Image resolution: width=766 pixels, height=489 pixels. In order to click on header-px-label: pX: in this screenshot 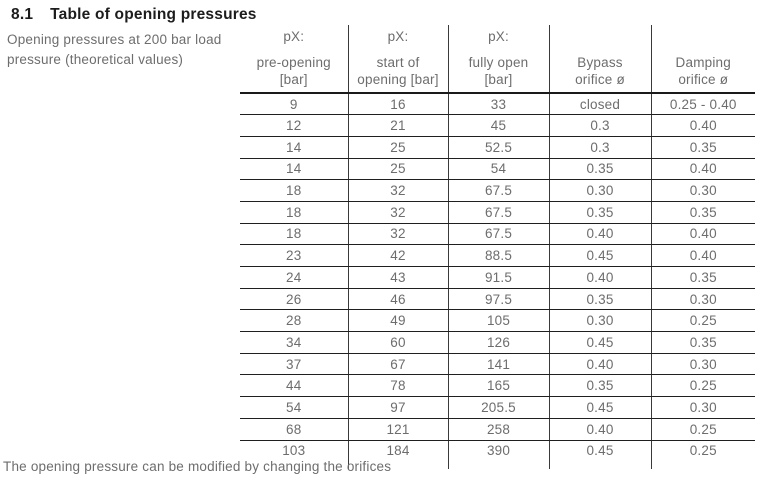, I will do `click(294, 36)`.